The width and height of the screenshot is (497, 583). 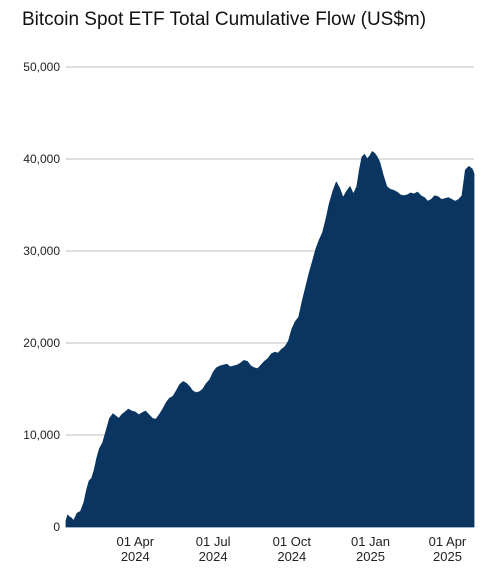 What do you see at coordinates (448, 549) in the screenshot?
I see `x-tick-label: 01 Apr 2025` at bounding box center [448, 549].